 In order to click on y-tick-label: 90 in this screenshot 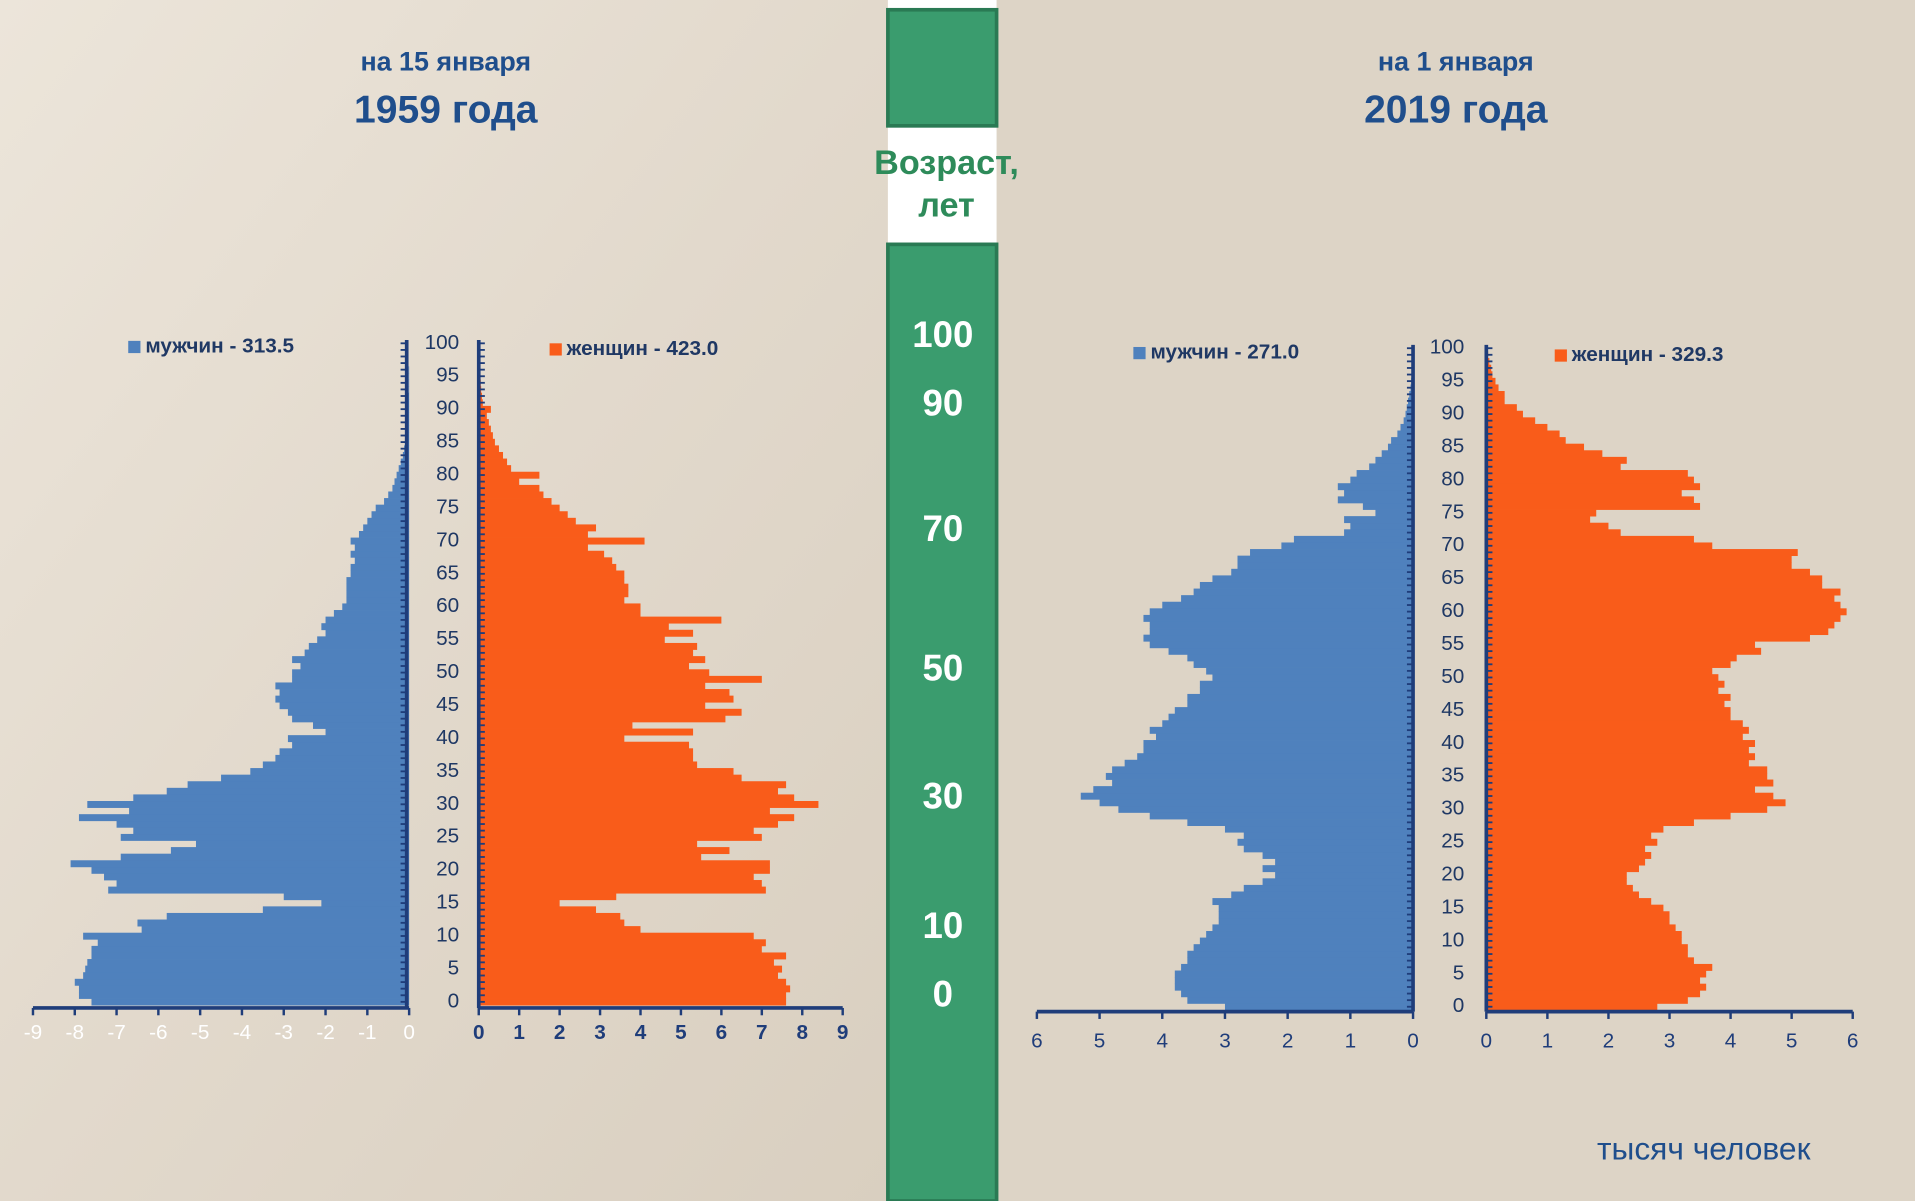, I will do `click(1452, 413)`.